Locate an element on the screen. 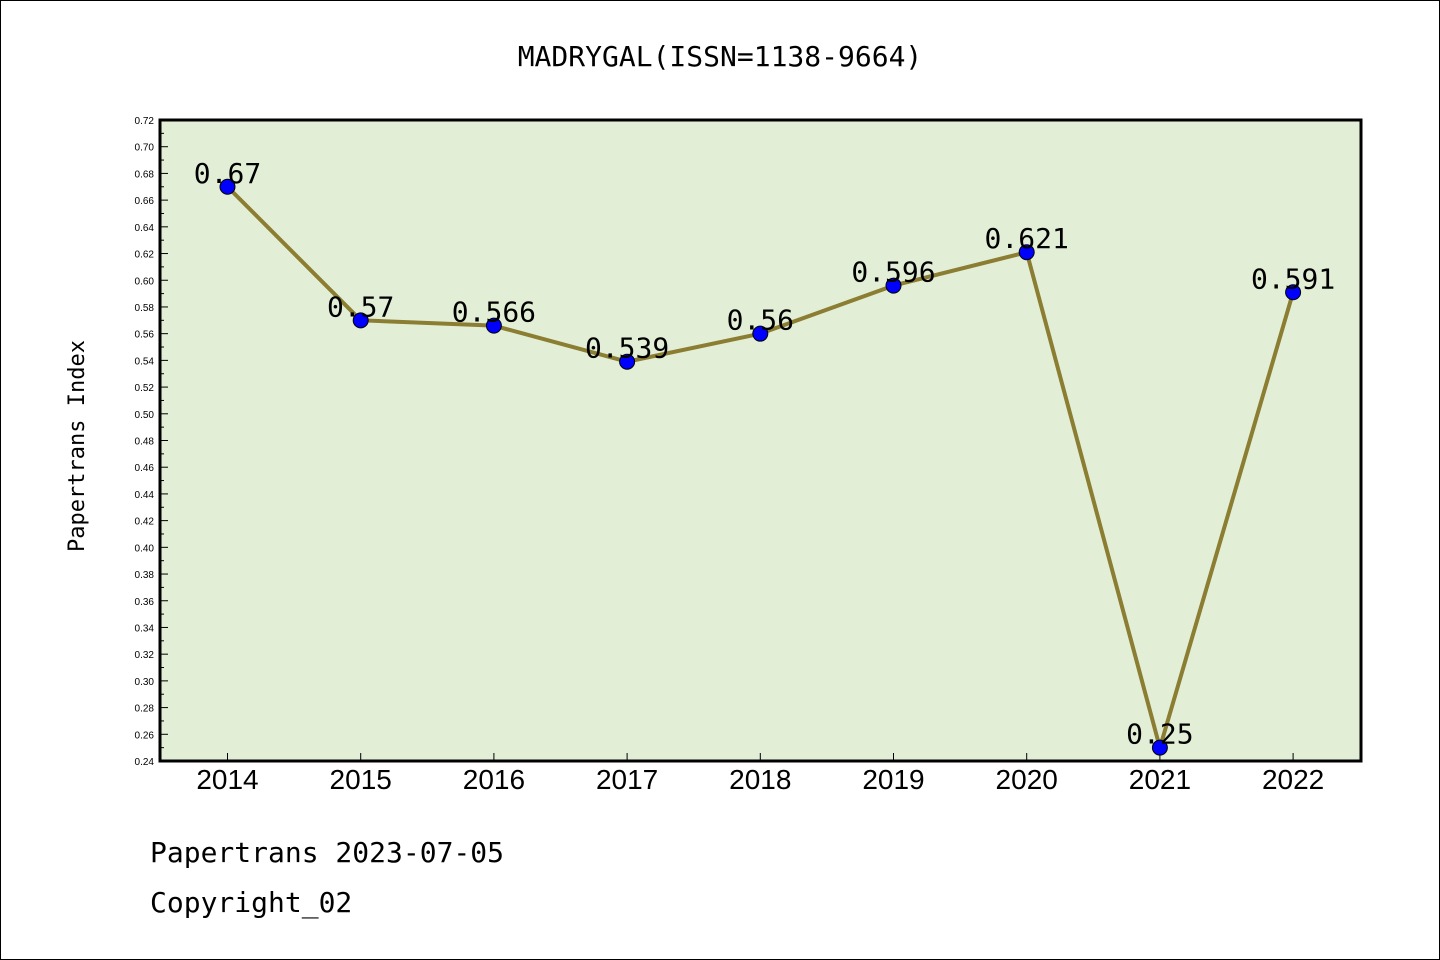  y-tick-label: 0.60 is located at coordinates (145, 281).